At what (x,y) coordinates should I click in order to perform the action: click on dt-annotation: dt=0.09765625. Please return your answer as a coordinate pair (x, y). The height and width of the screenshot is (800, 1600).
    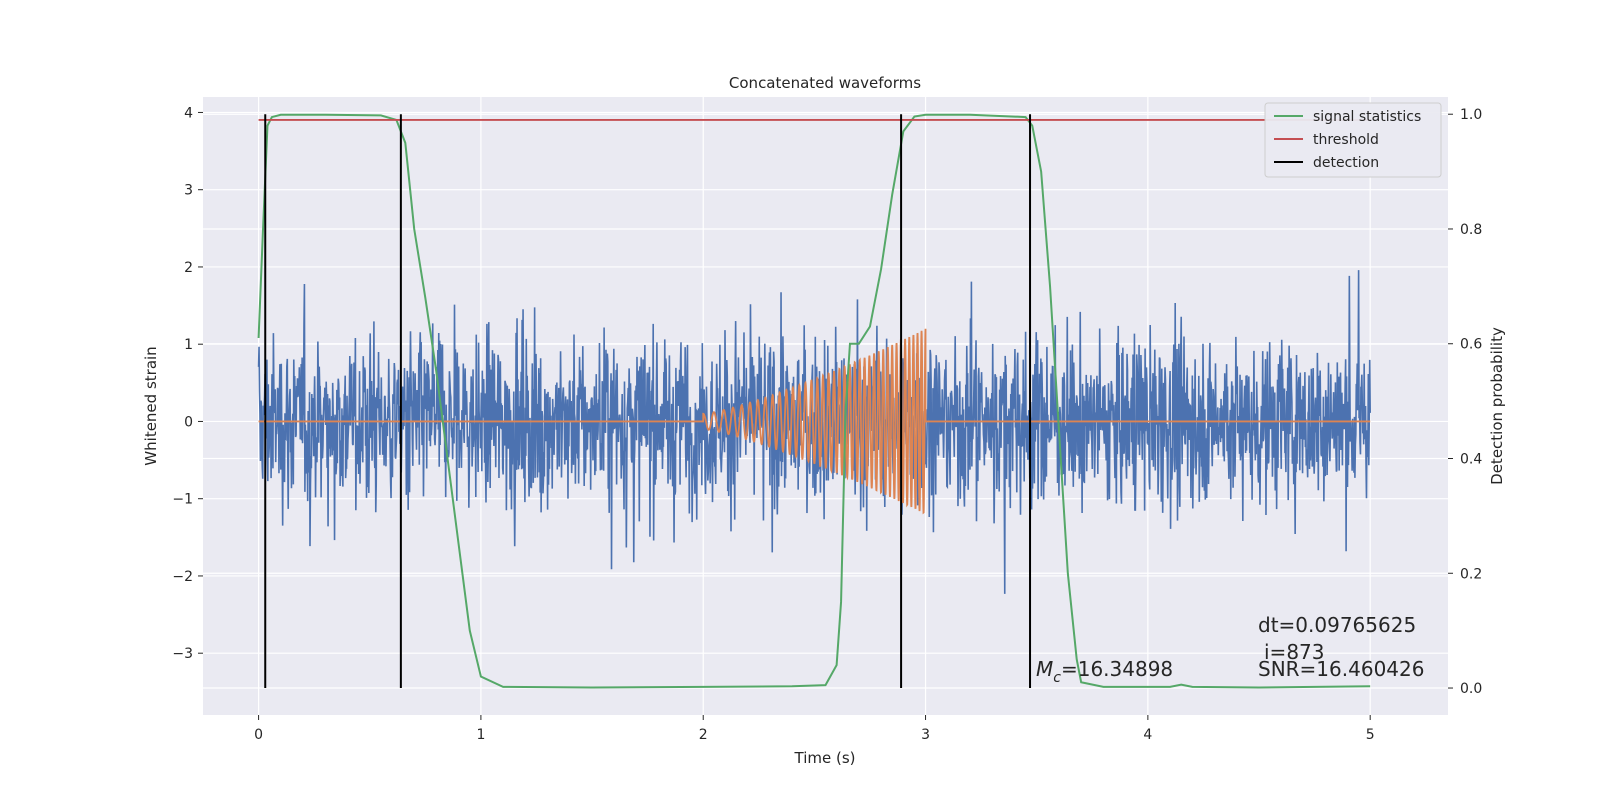
    Looking at the image, I should click on (1337, 625).